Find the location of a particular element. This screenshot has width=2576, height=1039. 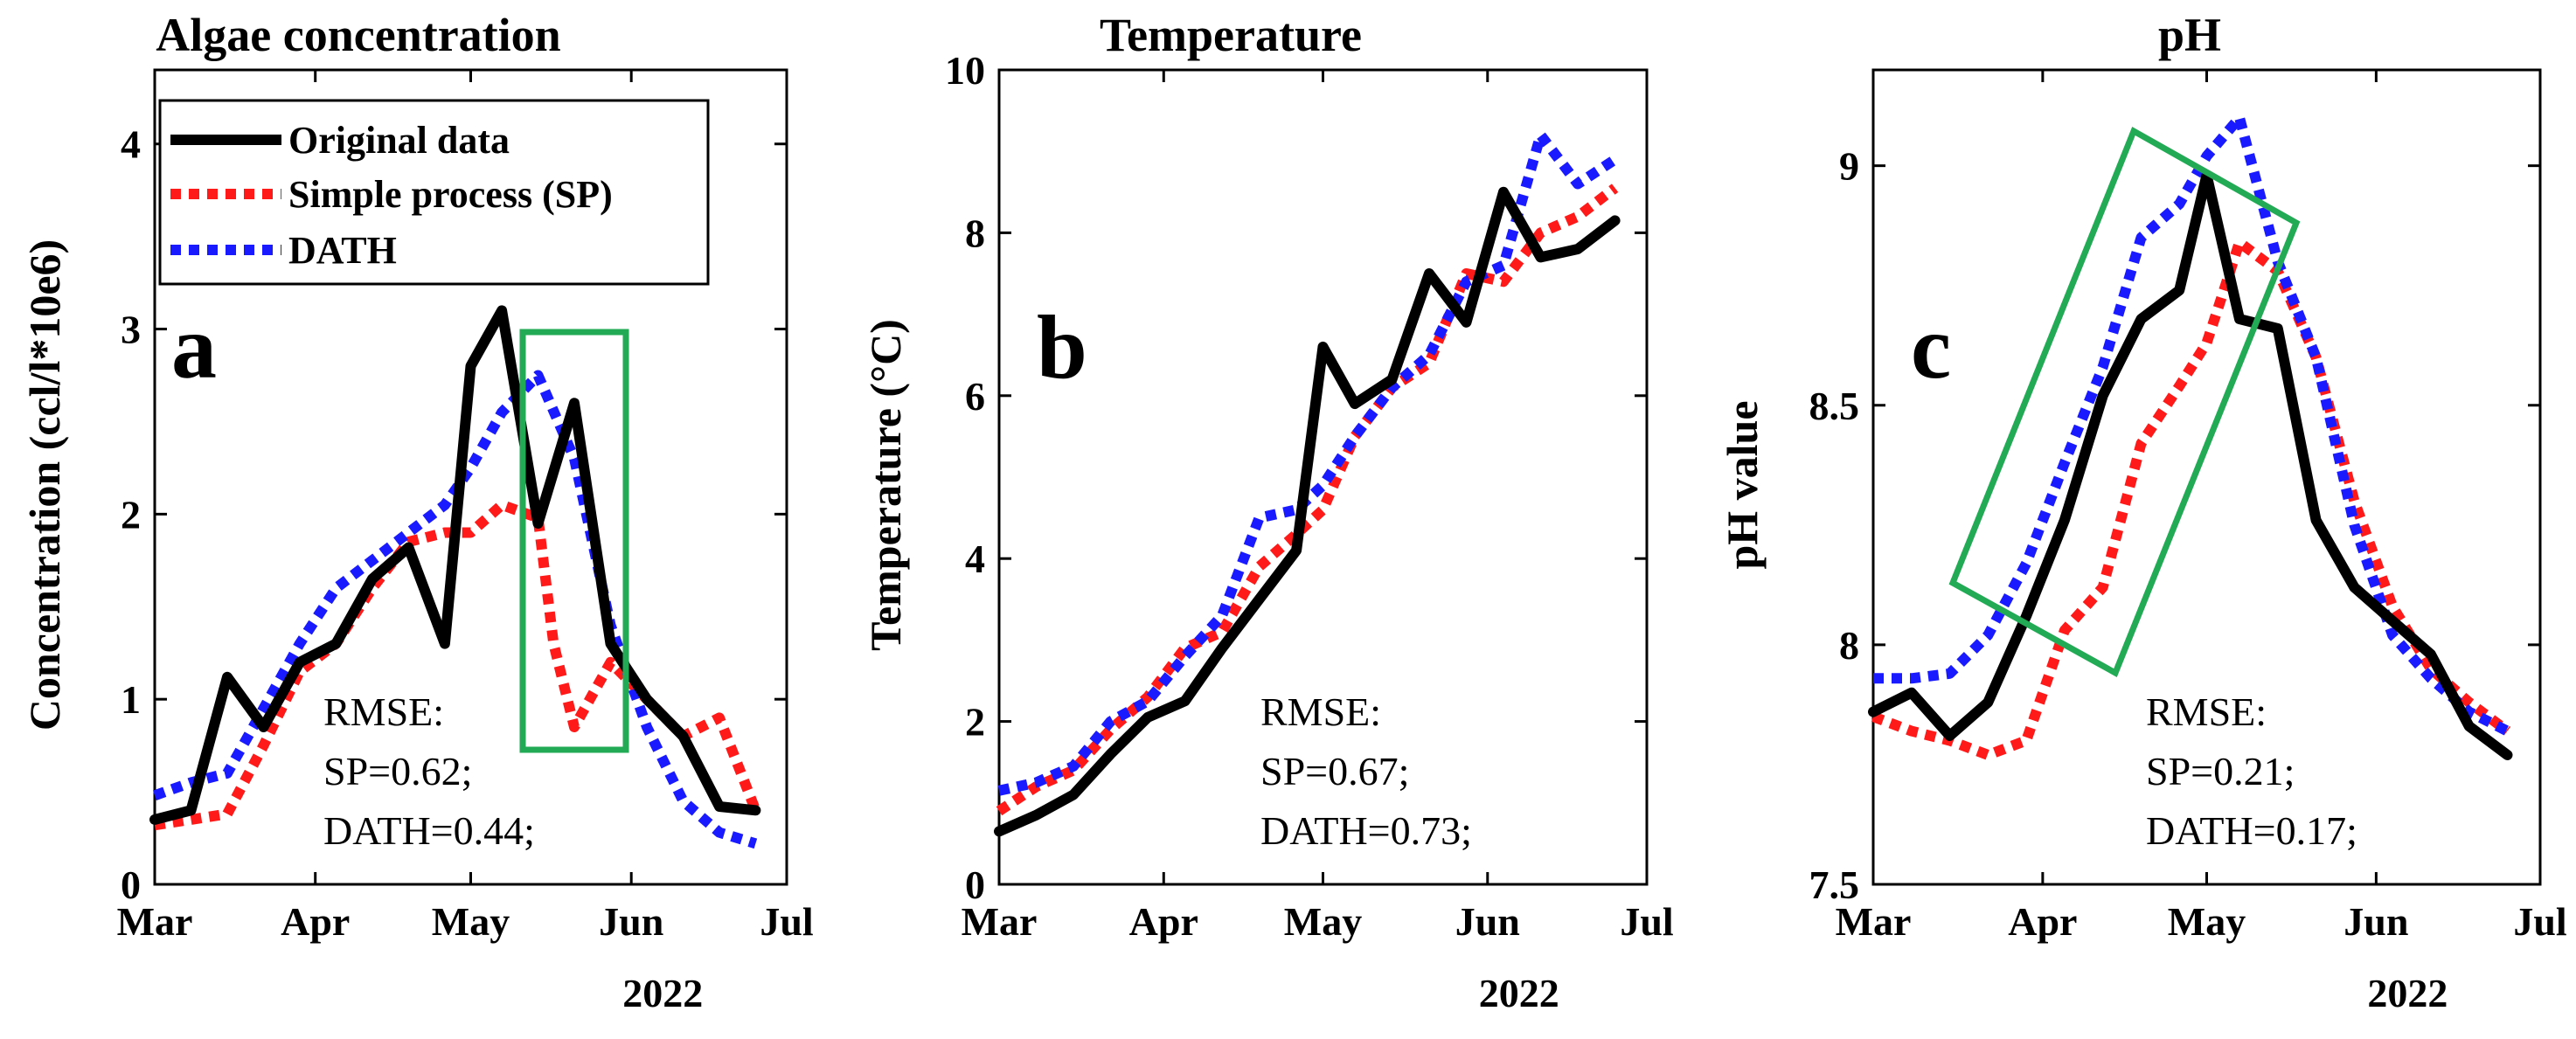

panel-c-title: pH is located at coordinates (2189, 35).